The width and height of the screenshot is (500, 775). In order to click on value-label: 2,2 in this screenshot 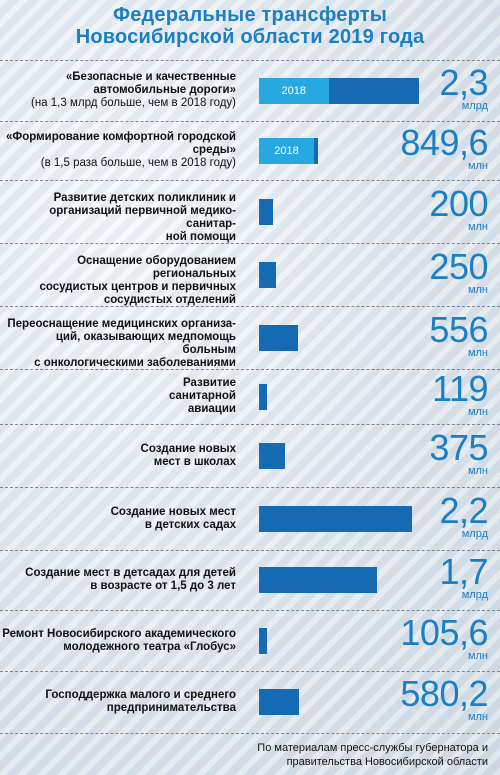, I will do `click(463, 510)`.